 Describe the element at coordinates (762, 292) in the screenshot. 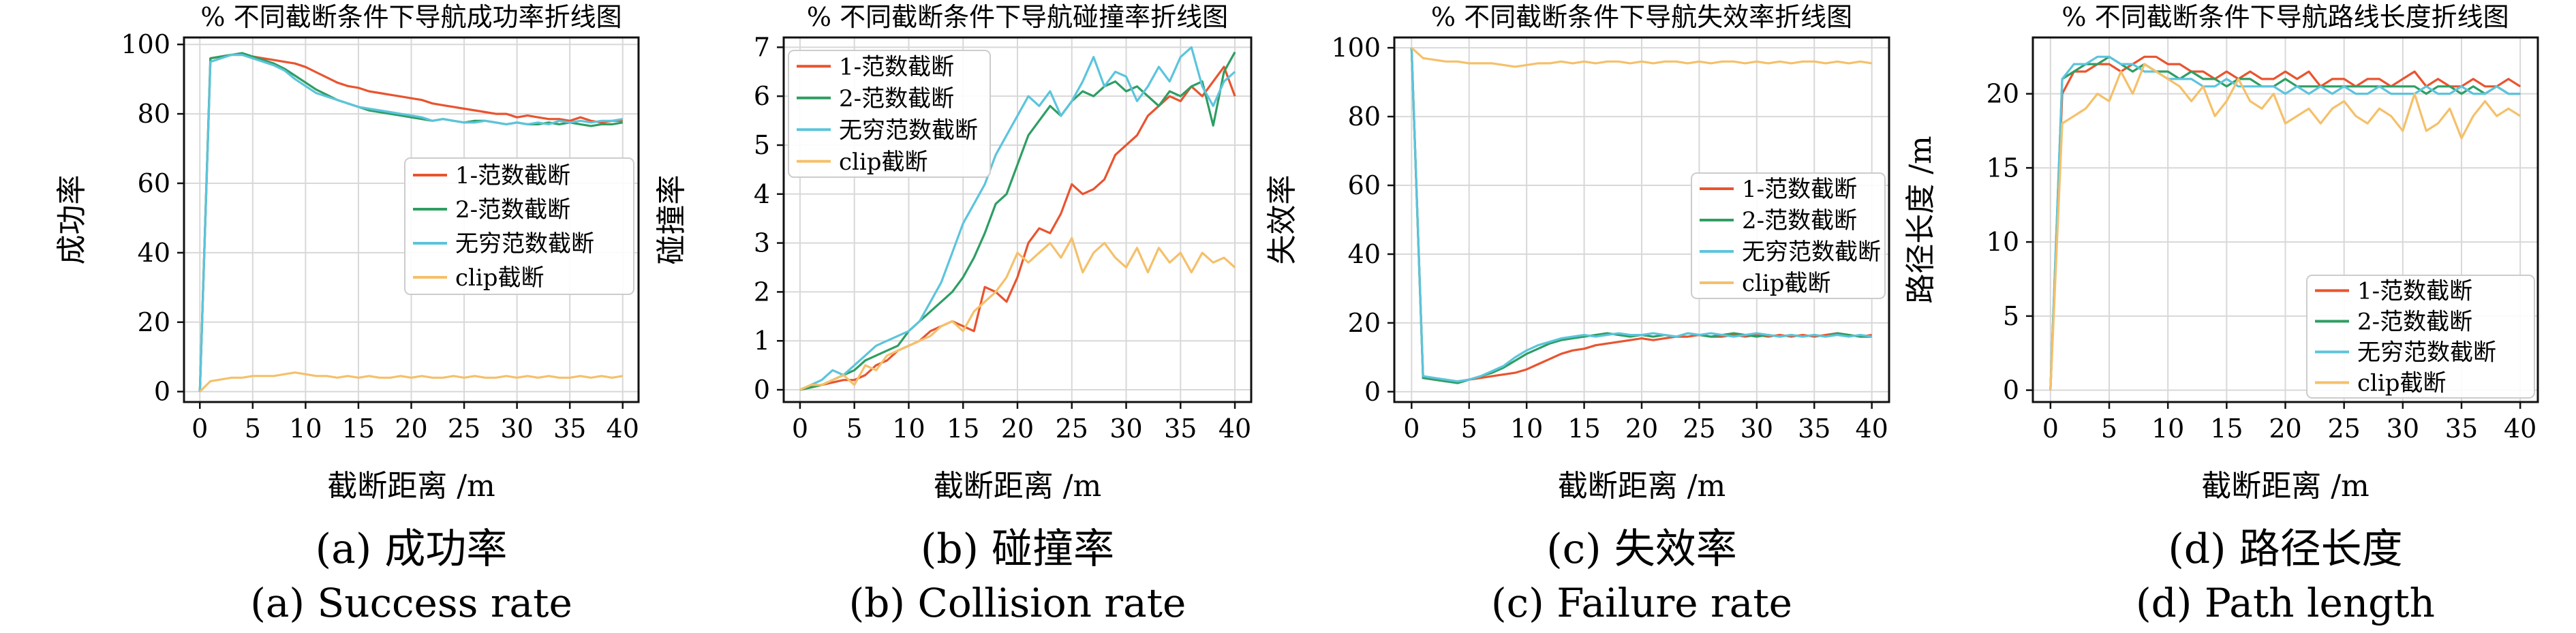

I see `y-tick-label: 2` at that location.